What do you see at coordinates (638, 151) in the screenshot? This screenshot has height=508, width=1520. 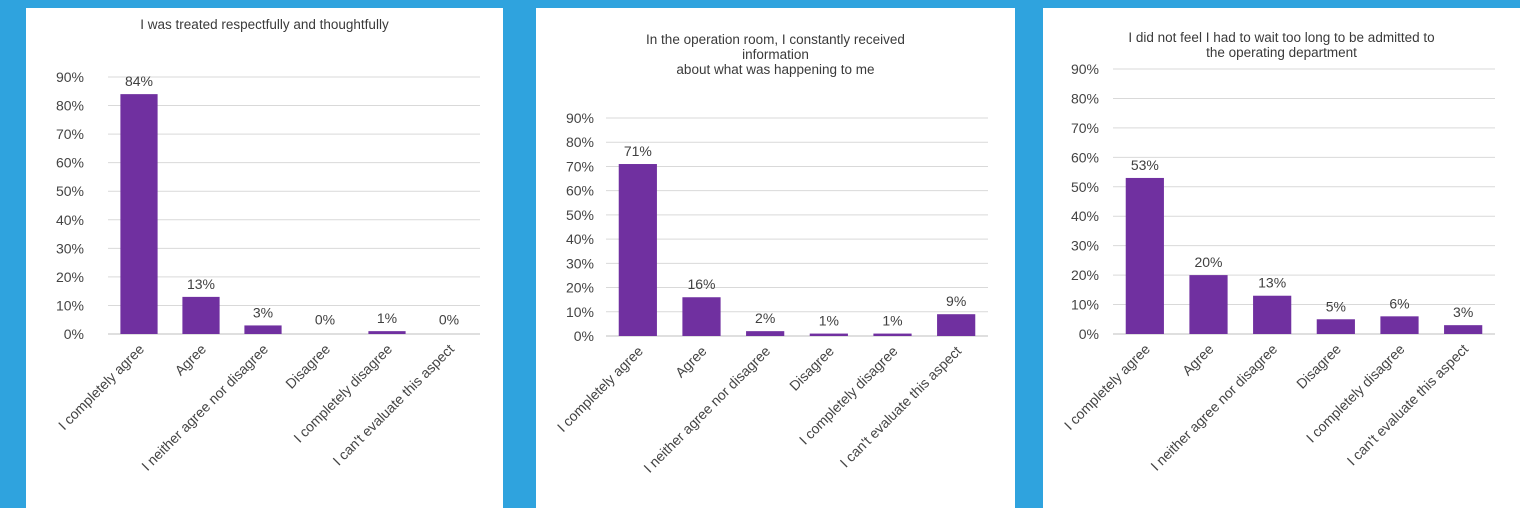 I see `data-label: 71%` at bounding box center [638, 151].